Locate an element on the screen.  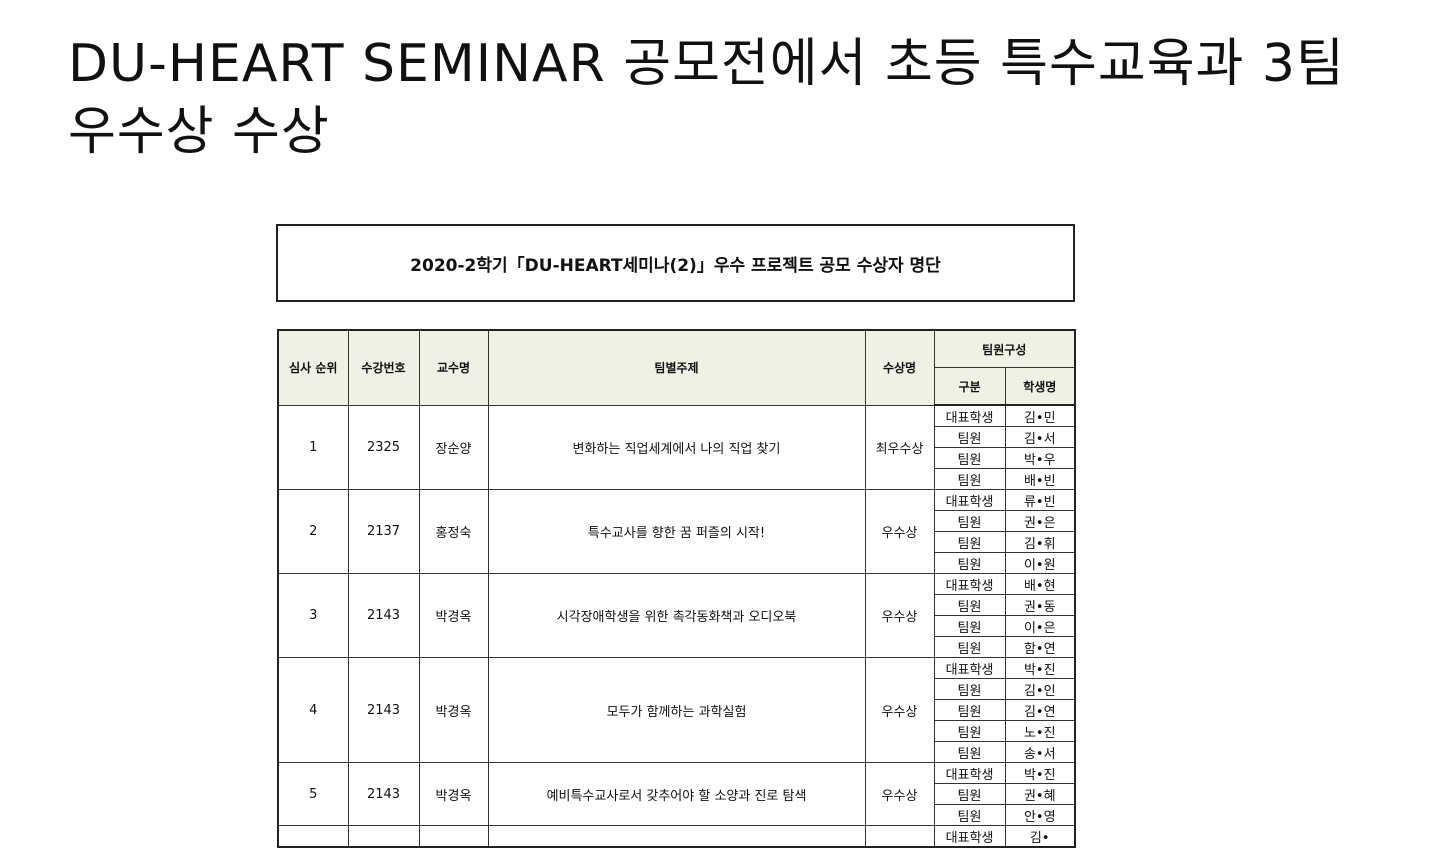
cell-course-no: 2325 is located at coordinates (383, 447).